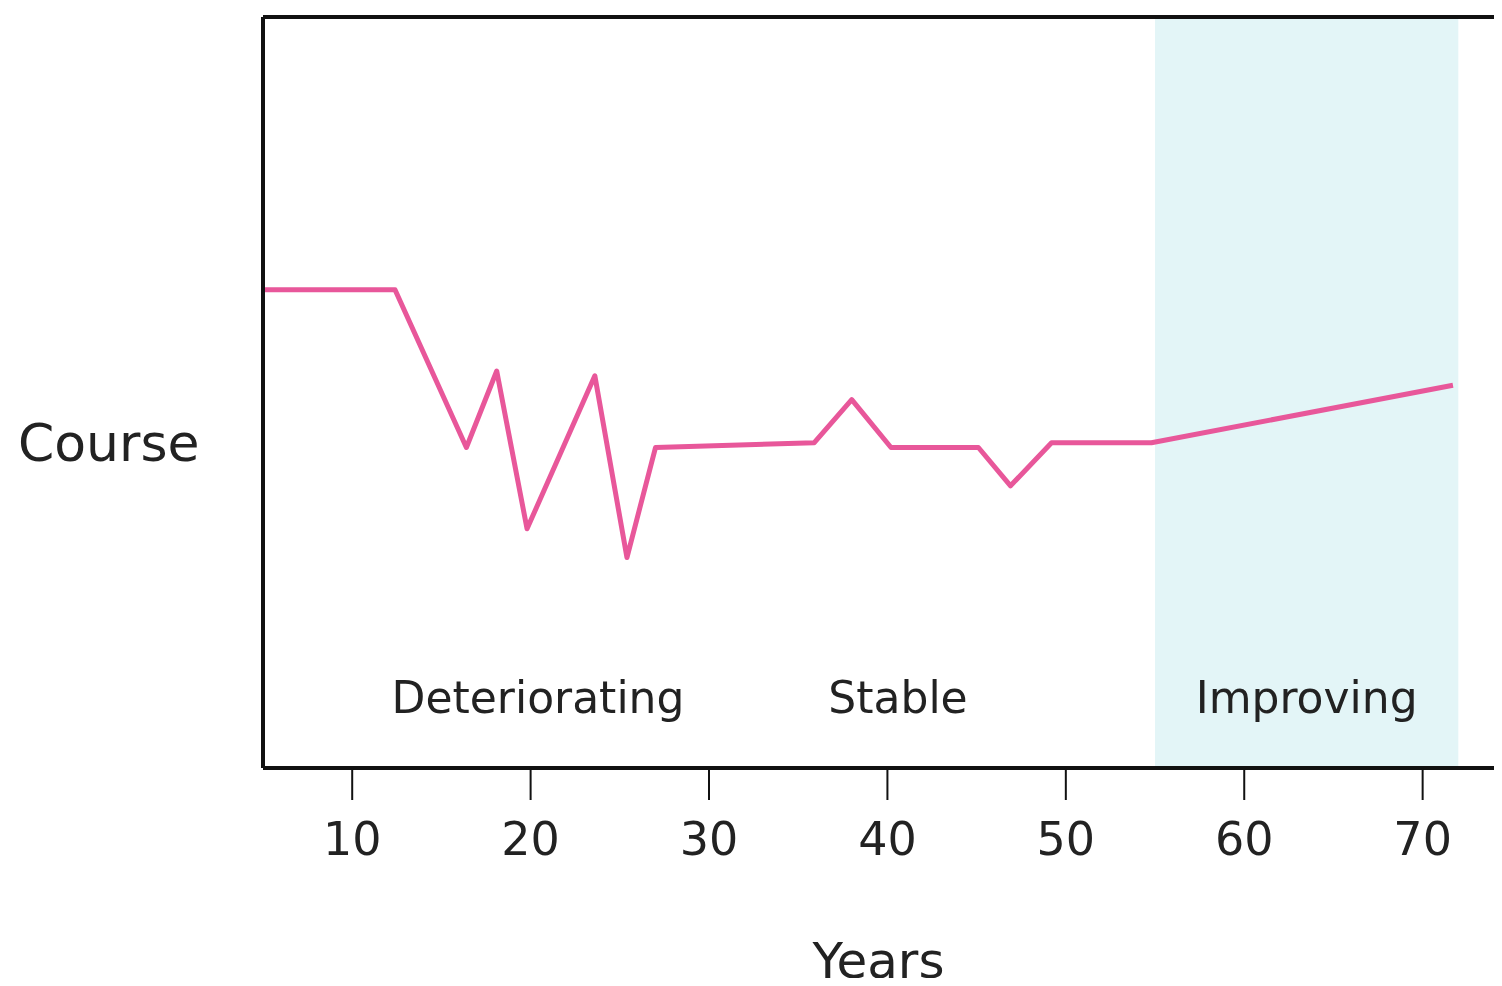 The width and height of the screenshot is (1502, 986). What do you see at coordinates (530, 838) in the screenshot?
I see `x-tick-label: 20` at bounding box center [530, 838].